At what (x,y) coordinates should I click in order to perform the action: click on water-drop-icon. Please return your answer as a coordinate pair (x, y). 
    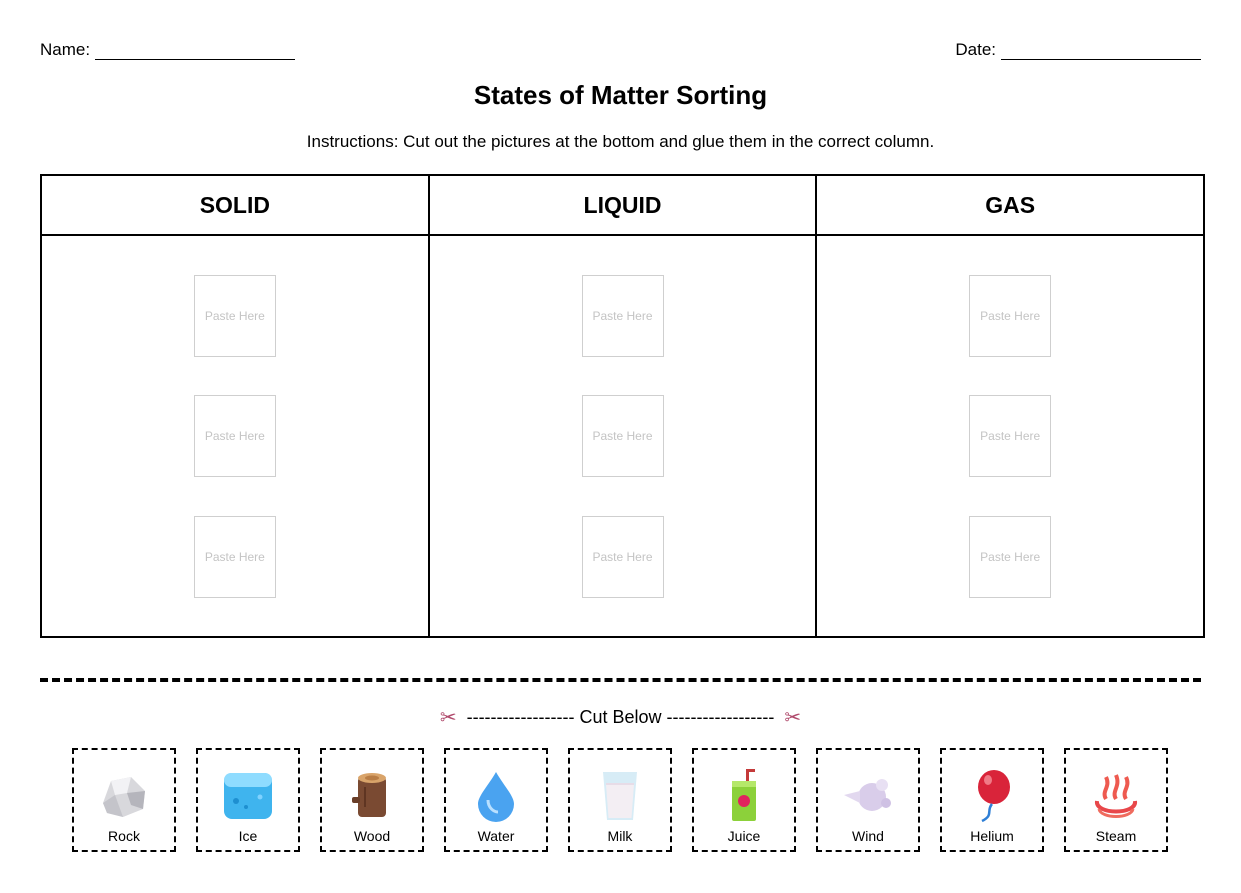
    Looking at the image, I should click on (496, 796).